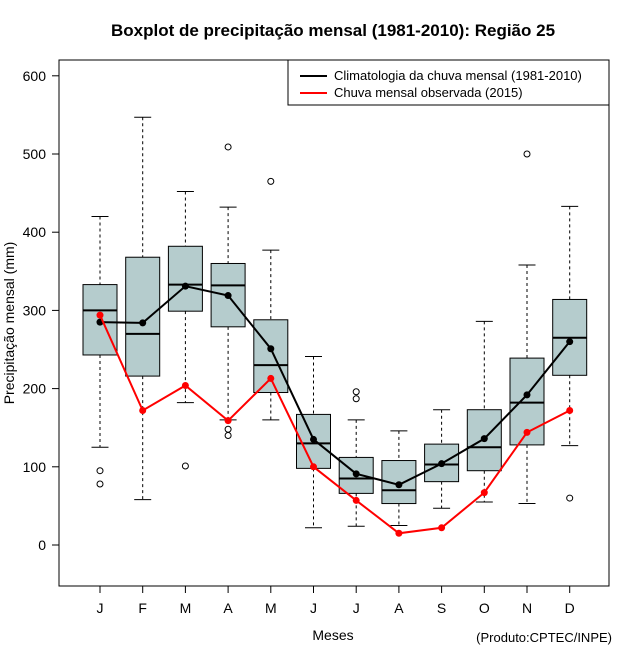  I want to click on credit-text: (Produto:CPTEC/INPE), so click(544, 637).